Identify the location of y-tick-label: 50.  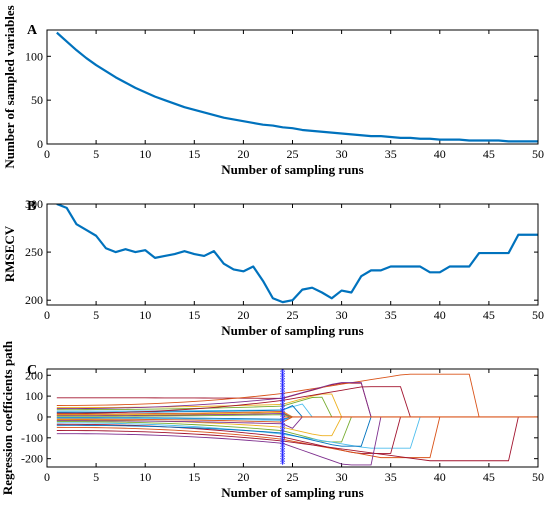
(37, 100).